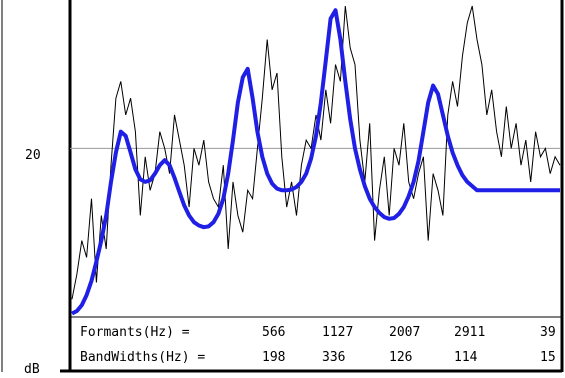  What do you see at coordinates (333, 357) in the screenshot?
I see `bandwidth-value-2: 336` at bounding box center [333, 357].